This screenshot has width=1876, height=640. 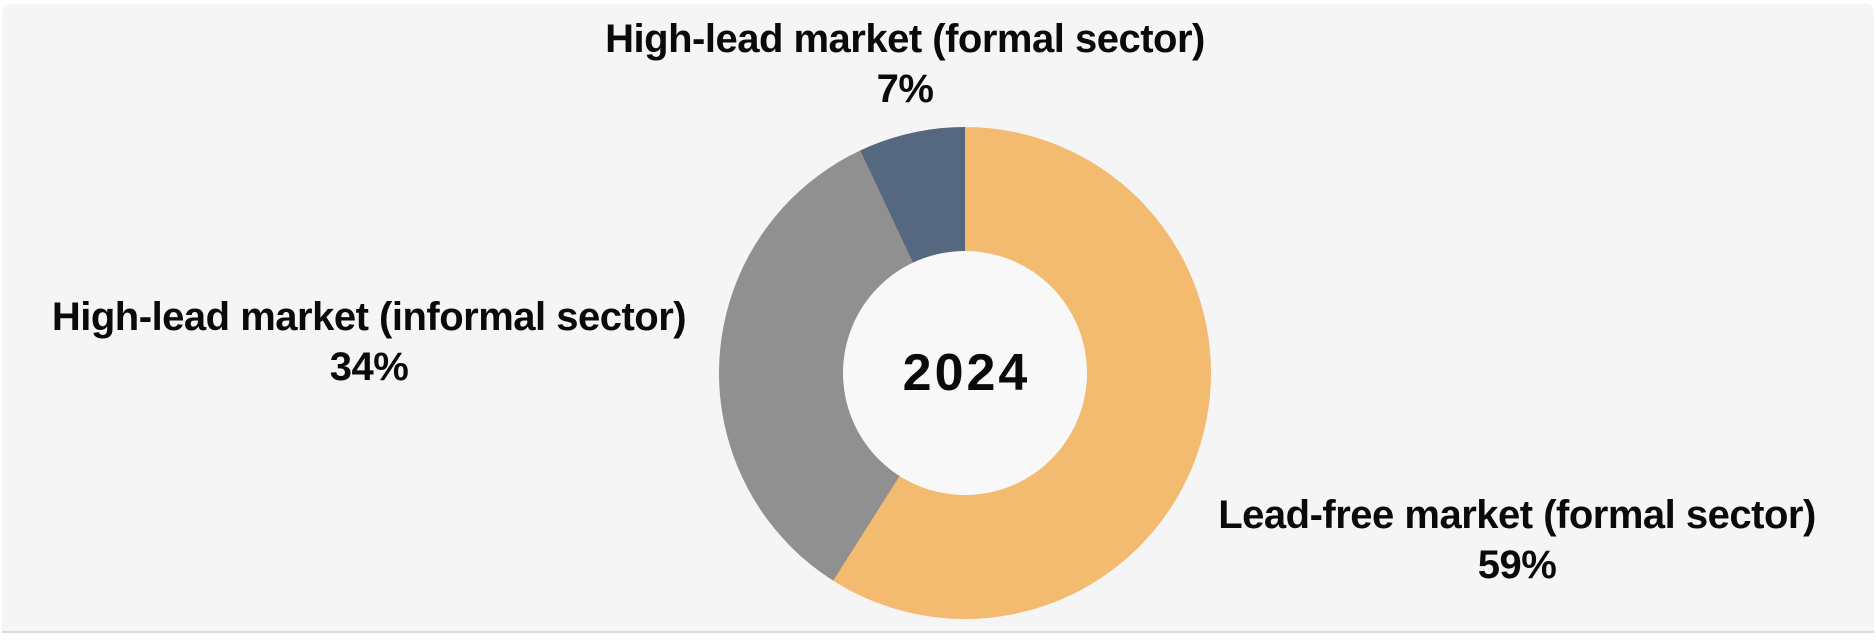 I want to click on donut-hole: 2024, so click(x=965, y=373).